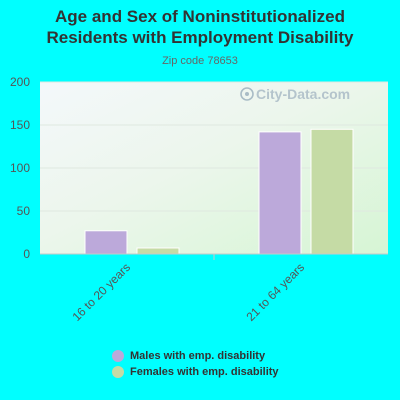  Describe the element at coordinates (303, 94) in the screenshot. I see `watermark-text: City-Data.com` at that location.